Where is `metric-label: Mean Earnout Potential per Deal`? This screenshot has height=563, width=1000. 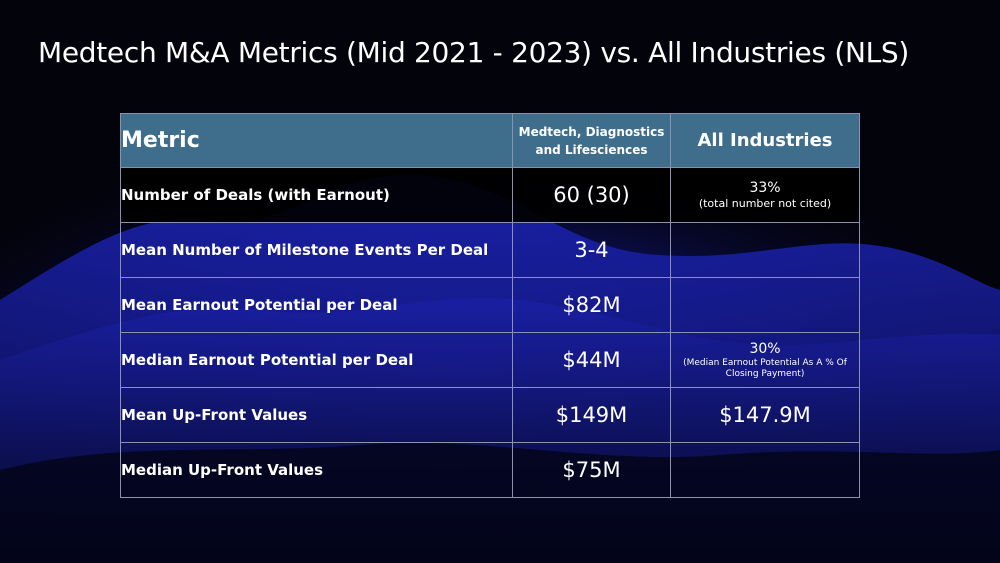 metric-label: Mean Earnout Potential per Deal is located at coordinates (316, 305).